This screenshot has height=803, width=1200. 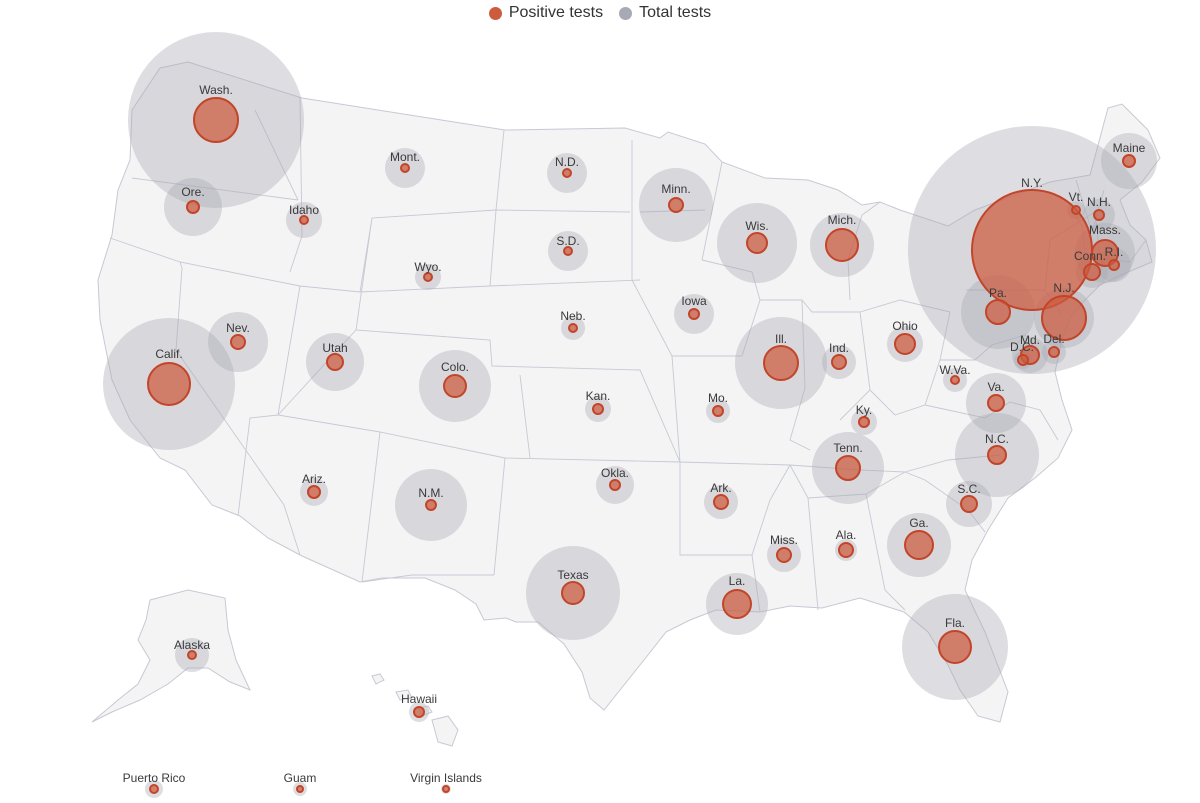 I want to click on alaska-shape, so click(x=171, y=656).